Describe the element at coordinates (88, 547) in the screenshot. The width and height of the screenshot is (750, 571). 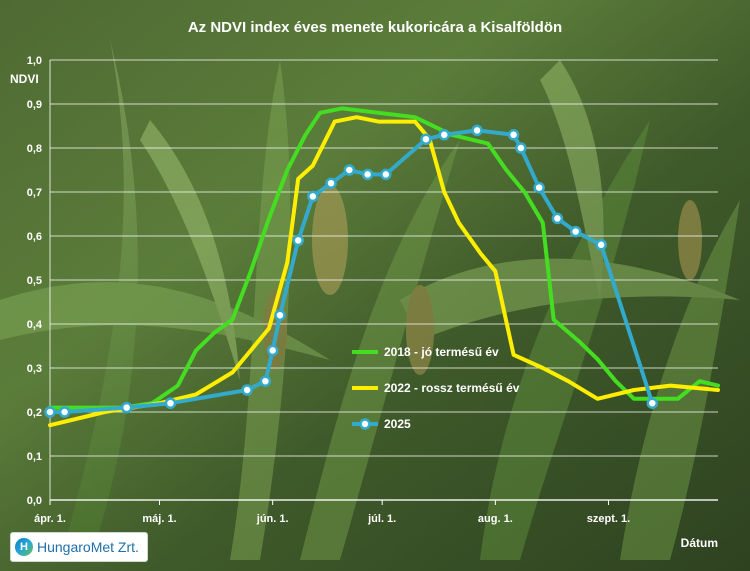
I see `logo-text: HungaroMet Zrt.` at that location.